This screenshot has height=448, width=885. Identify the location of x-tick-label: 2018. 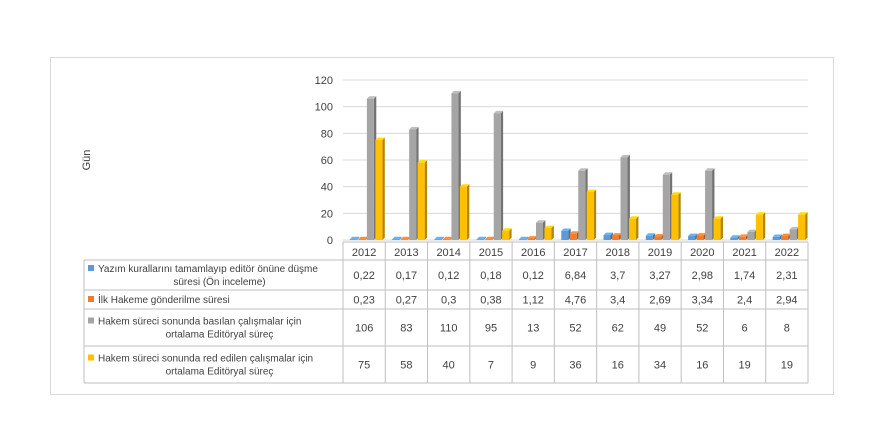
(618, 253).